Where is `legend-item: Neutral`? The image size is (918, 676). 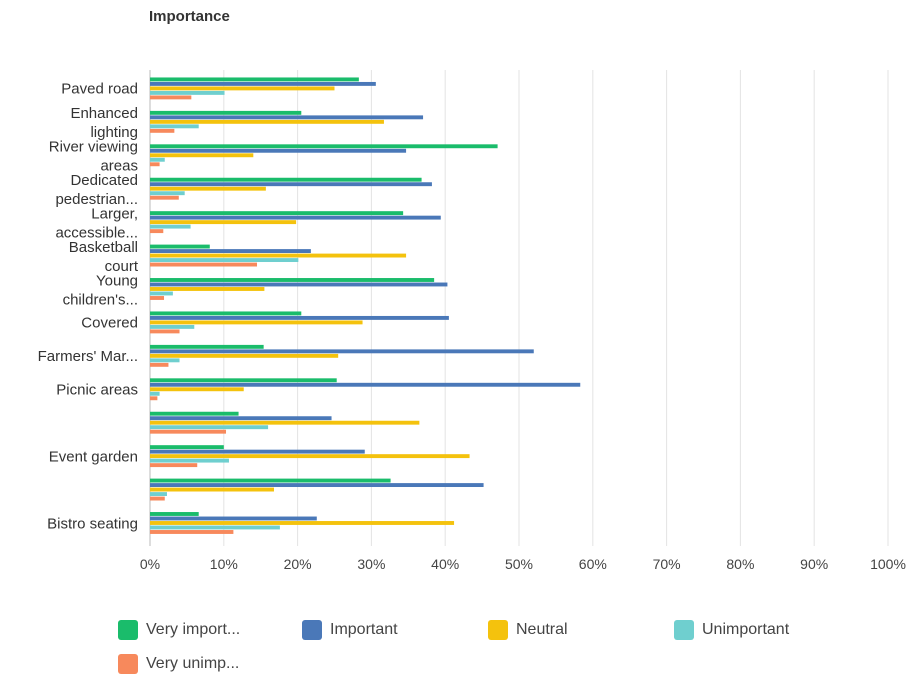
legend-item: Neutral is located at coordinates (528, 630).